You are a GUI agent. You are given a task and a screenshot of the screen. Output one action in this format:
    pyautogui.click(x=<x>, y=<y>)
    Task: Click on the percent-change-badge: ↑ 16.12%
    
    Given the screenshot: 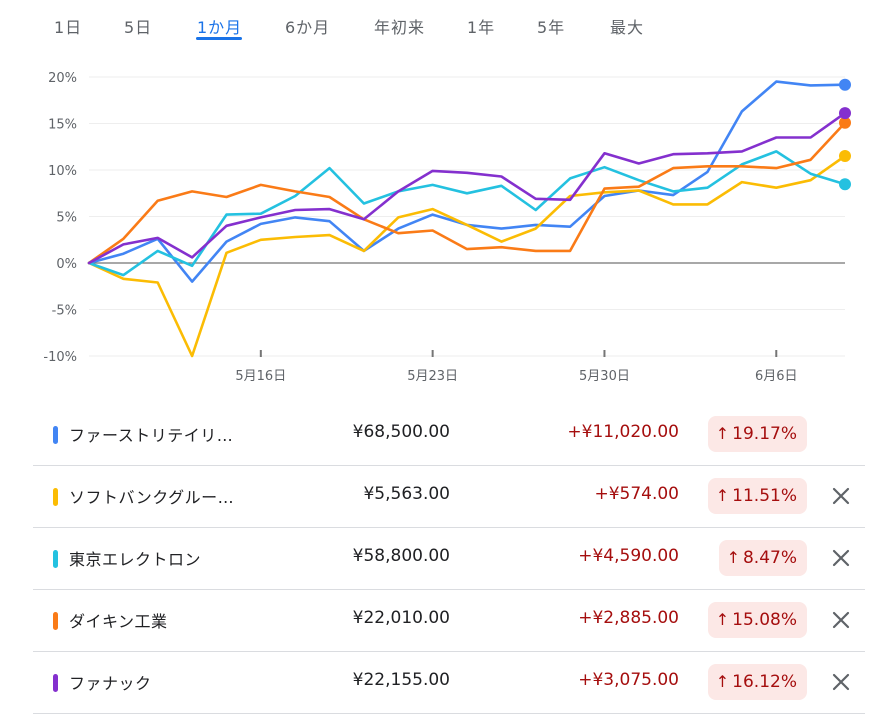 What is the action you would take?
    pyautogui.click(x=757, y=682)
    